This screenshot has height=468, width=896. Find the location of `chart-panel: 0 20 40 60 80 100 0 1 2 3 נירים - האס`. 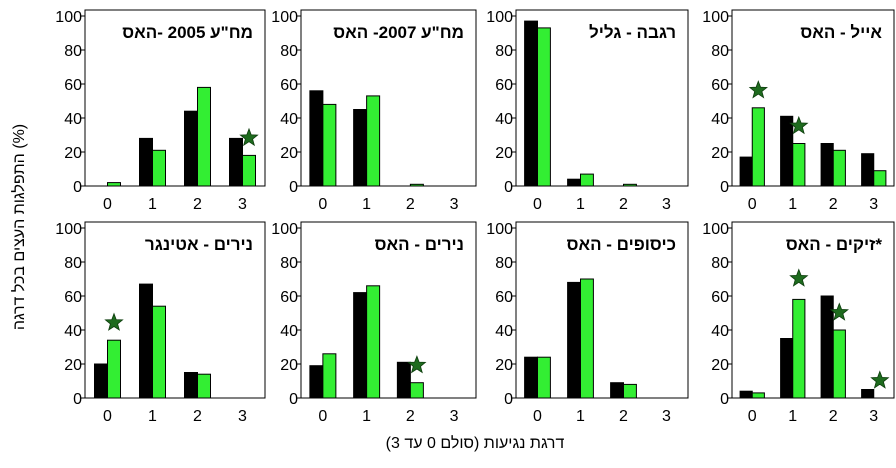

chart-panel: 0 20 40 60 80 100 0 1 2 3 נירים - האס is located at coordinates (374, 323).